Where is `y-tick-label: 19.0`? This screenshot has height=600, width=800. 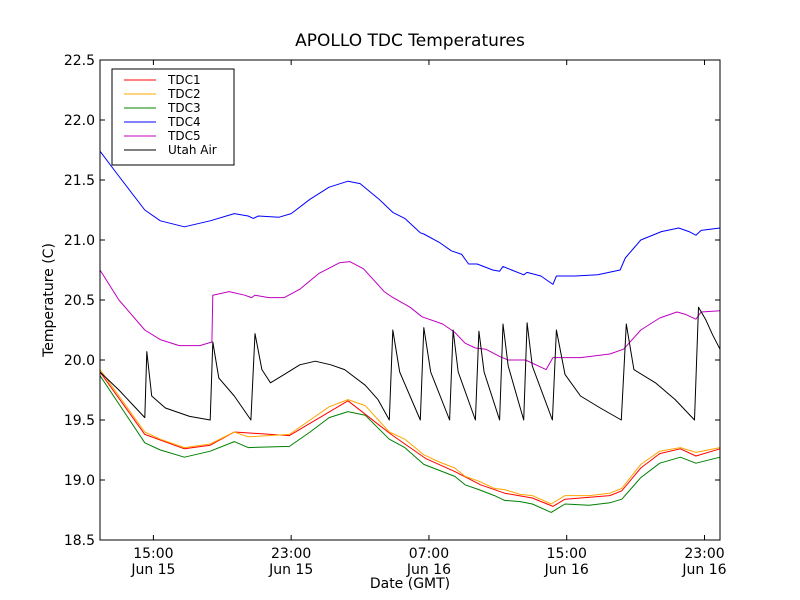 y-tick-label: 19.0 is located at coordinates (79, 481).